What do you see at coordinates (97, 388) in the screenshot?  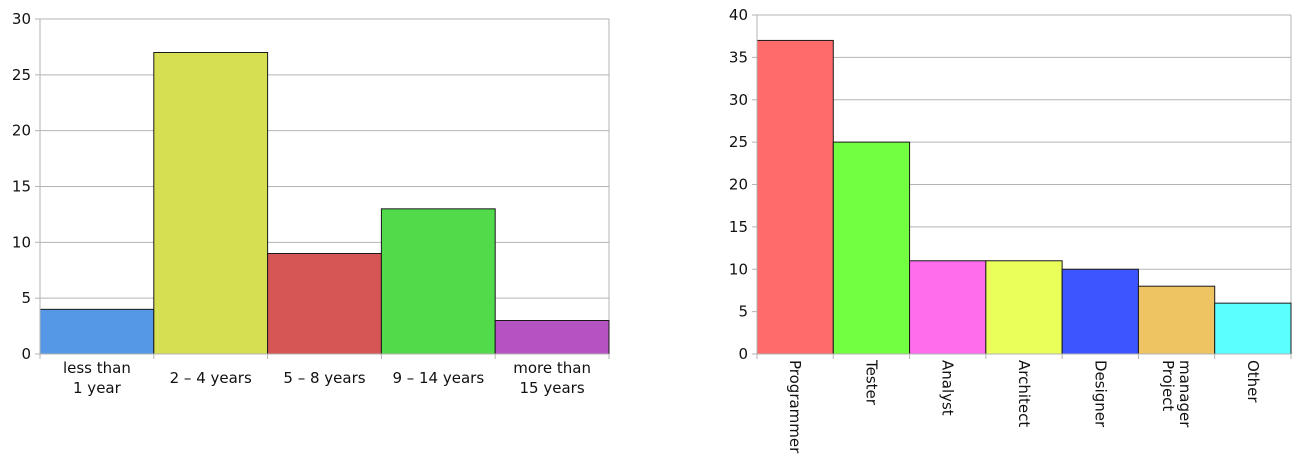 I see `x-category-label: 1 year` at bounding box center [97, 388].